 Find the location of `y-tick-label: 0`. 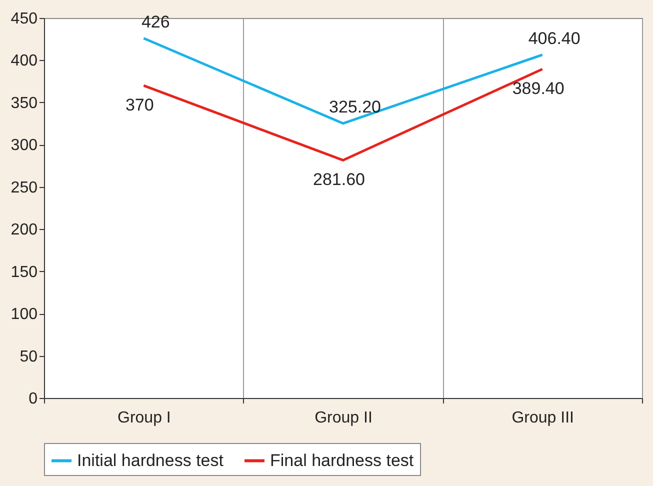

y-tick-label: 0 is located at coordinates (33, 399).